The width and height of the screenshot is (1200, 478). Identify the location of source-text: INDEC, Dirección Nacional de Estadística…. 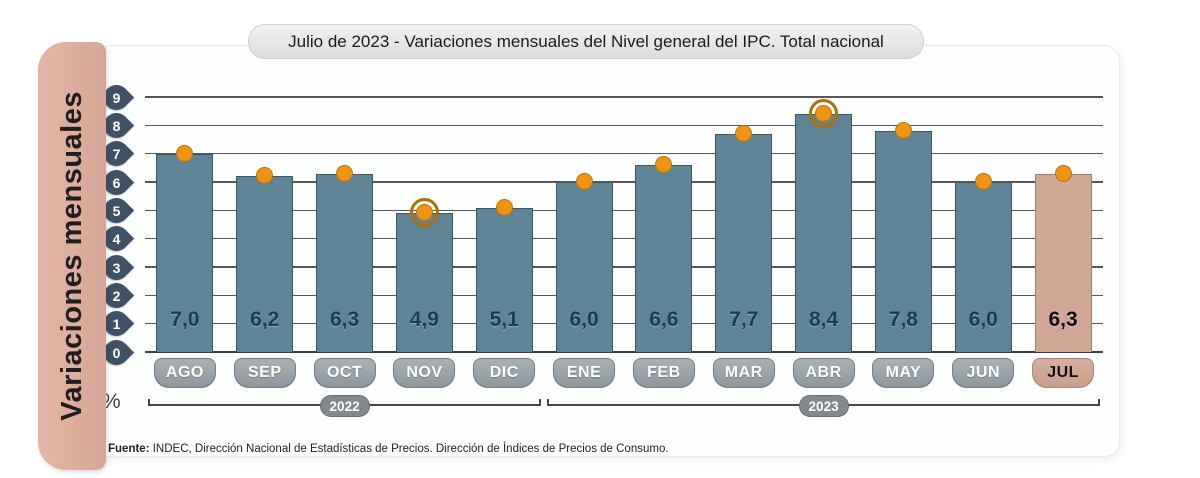
(409, 449).